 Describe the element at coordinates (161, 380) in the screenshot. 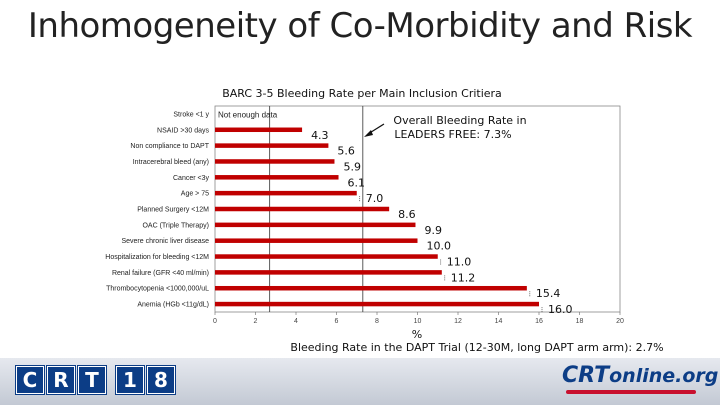

I see `crt-logo-digit-8: 8` at that location.